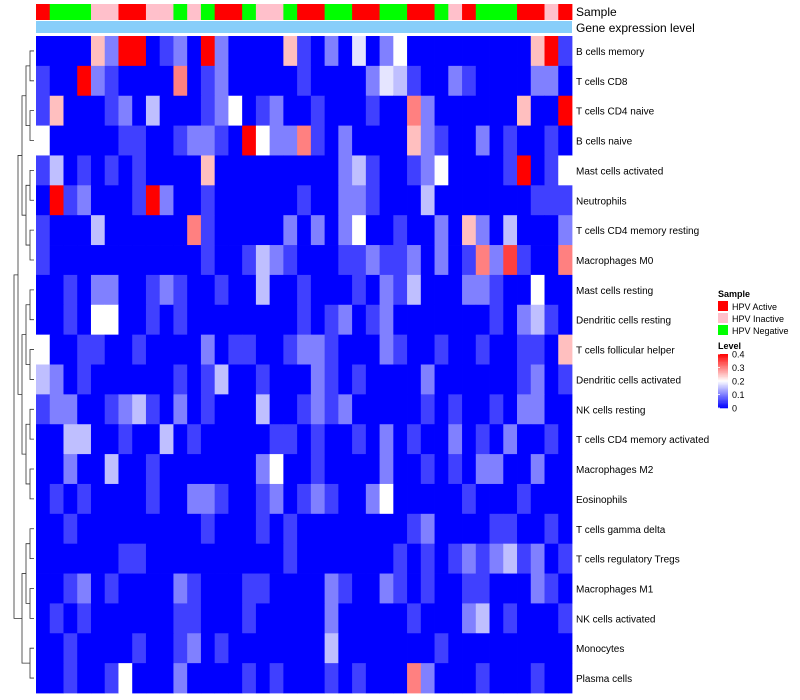  I want to click on row-label: T cells regulatory Tregs, so click(628, 560).